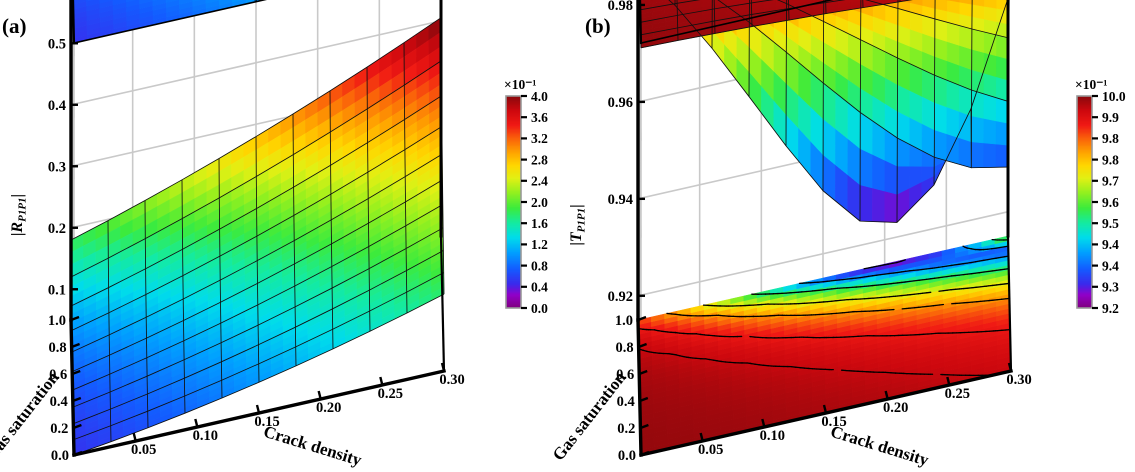 The image size is (1135, 472). Describe the element at coordinates (1110, 181) in the screenshot. I see `colorbar-tick-4: 9.7` at that location.